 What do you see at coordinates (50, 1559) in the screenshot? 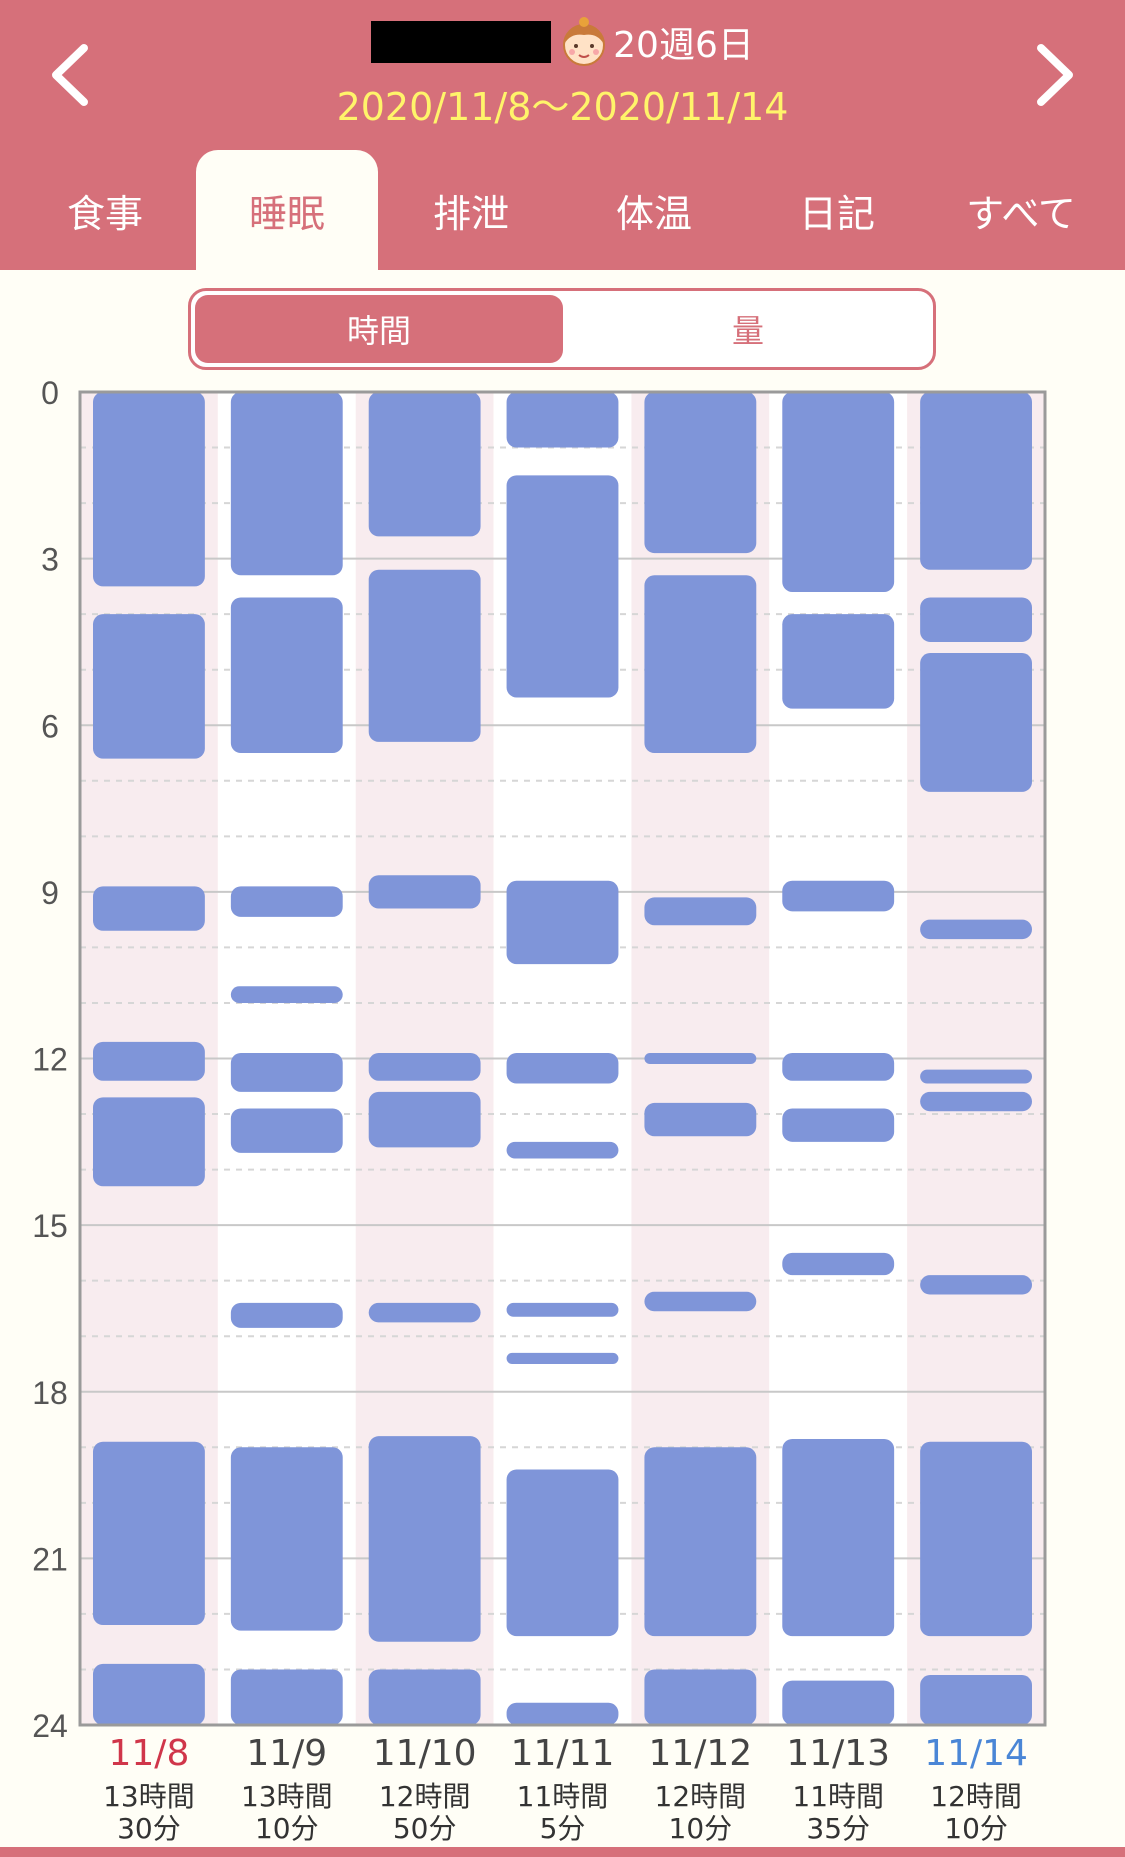
I see `y-tick-label: 21` at bounding box center [50, 1559].